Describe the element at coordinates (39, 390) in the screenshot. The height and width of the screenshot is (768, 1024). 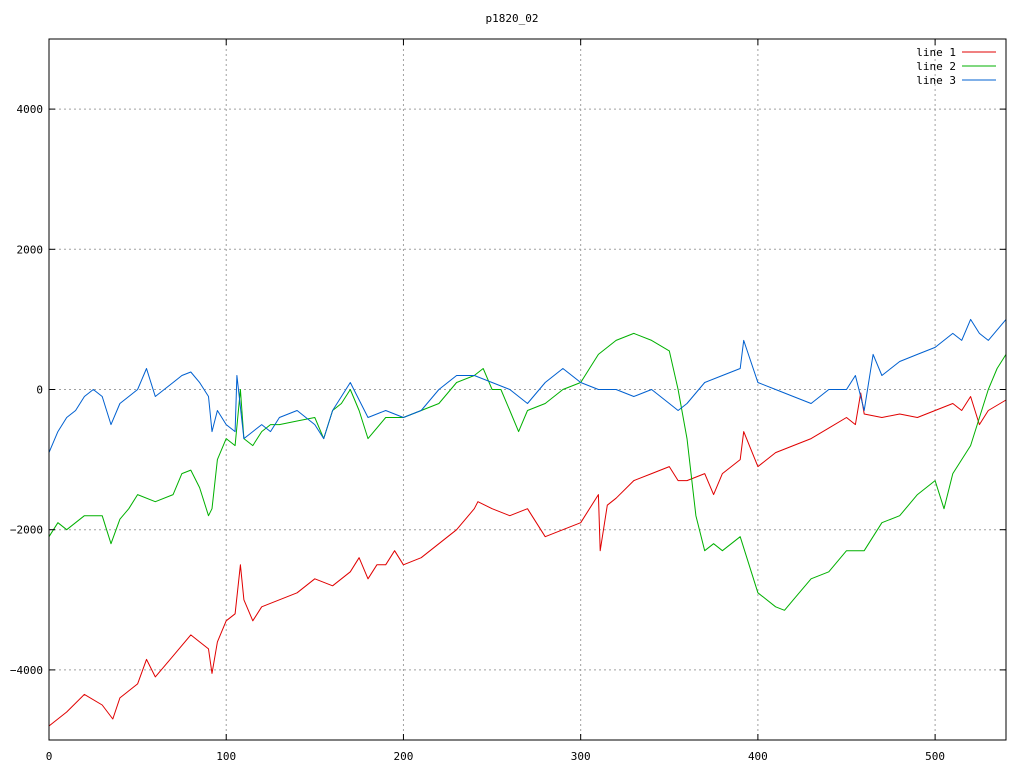
I see `y-tick-label: 0` at that location.